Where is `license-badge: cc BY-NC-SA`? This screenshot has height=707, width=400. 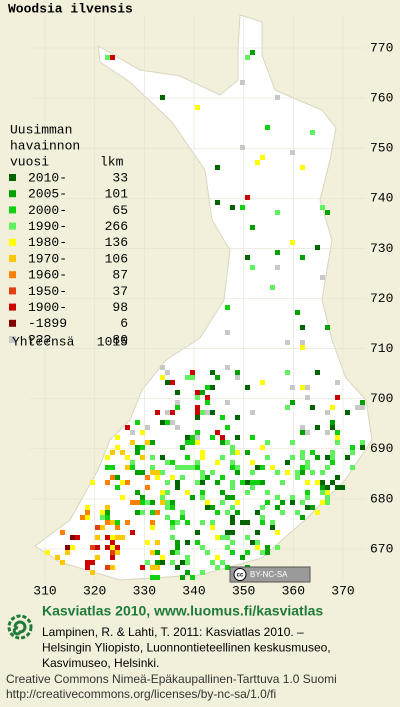 license-badge: cc BY-NC-SA is located at coordinates (270, 574).